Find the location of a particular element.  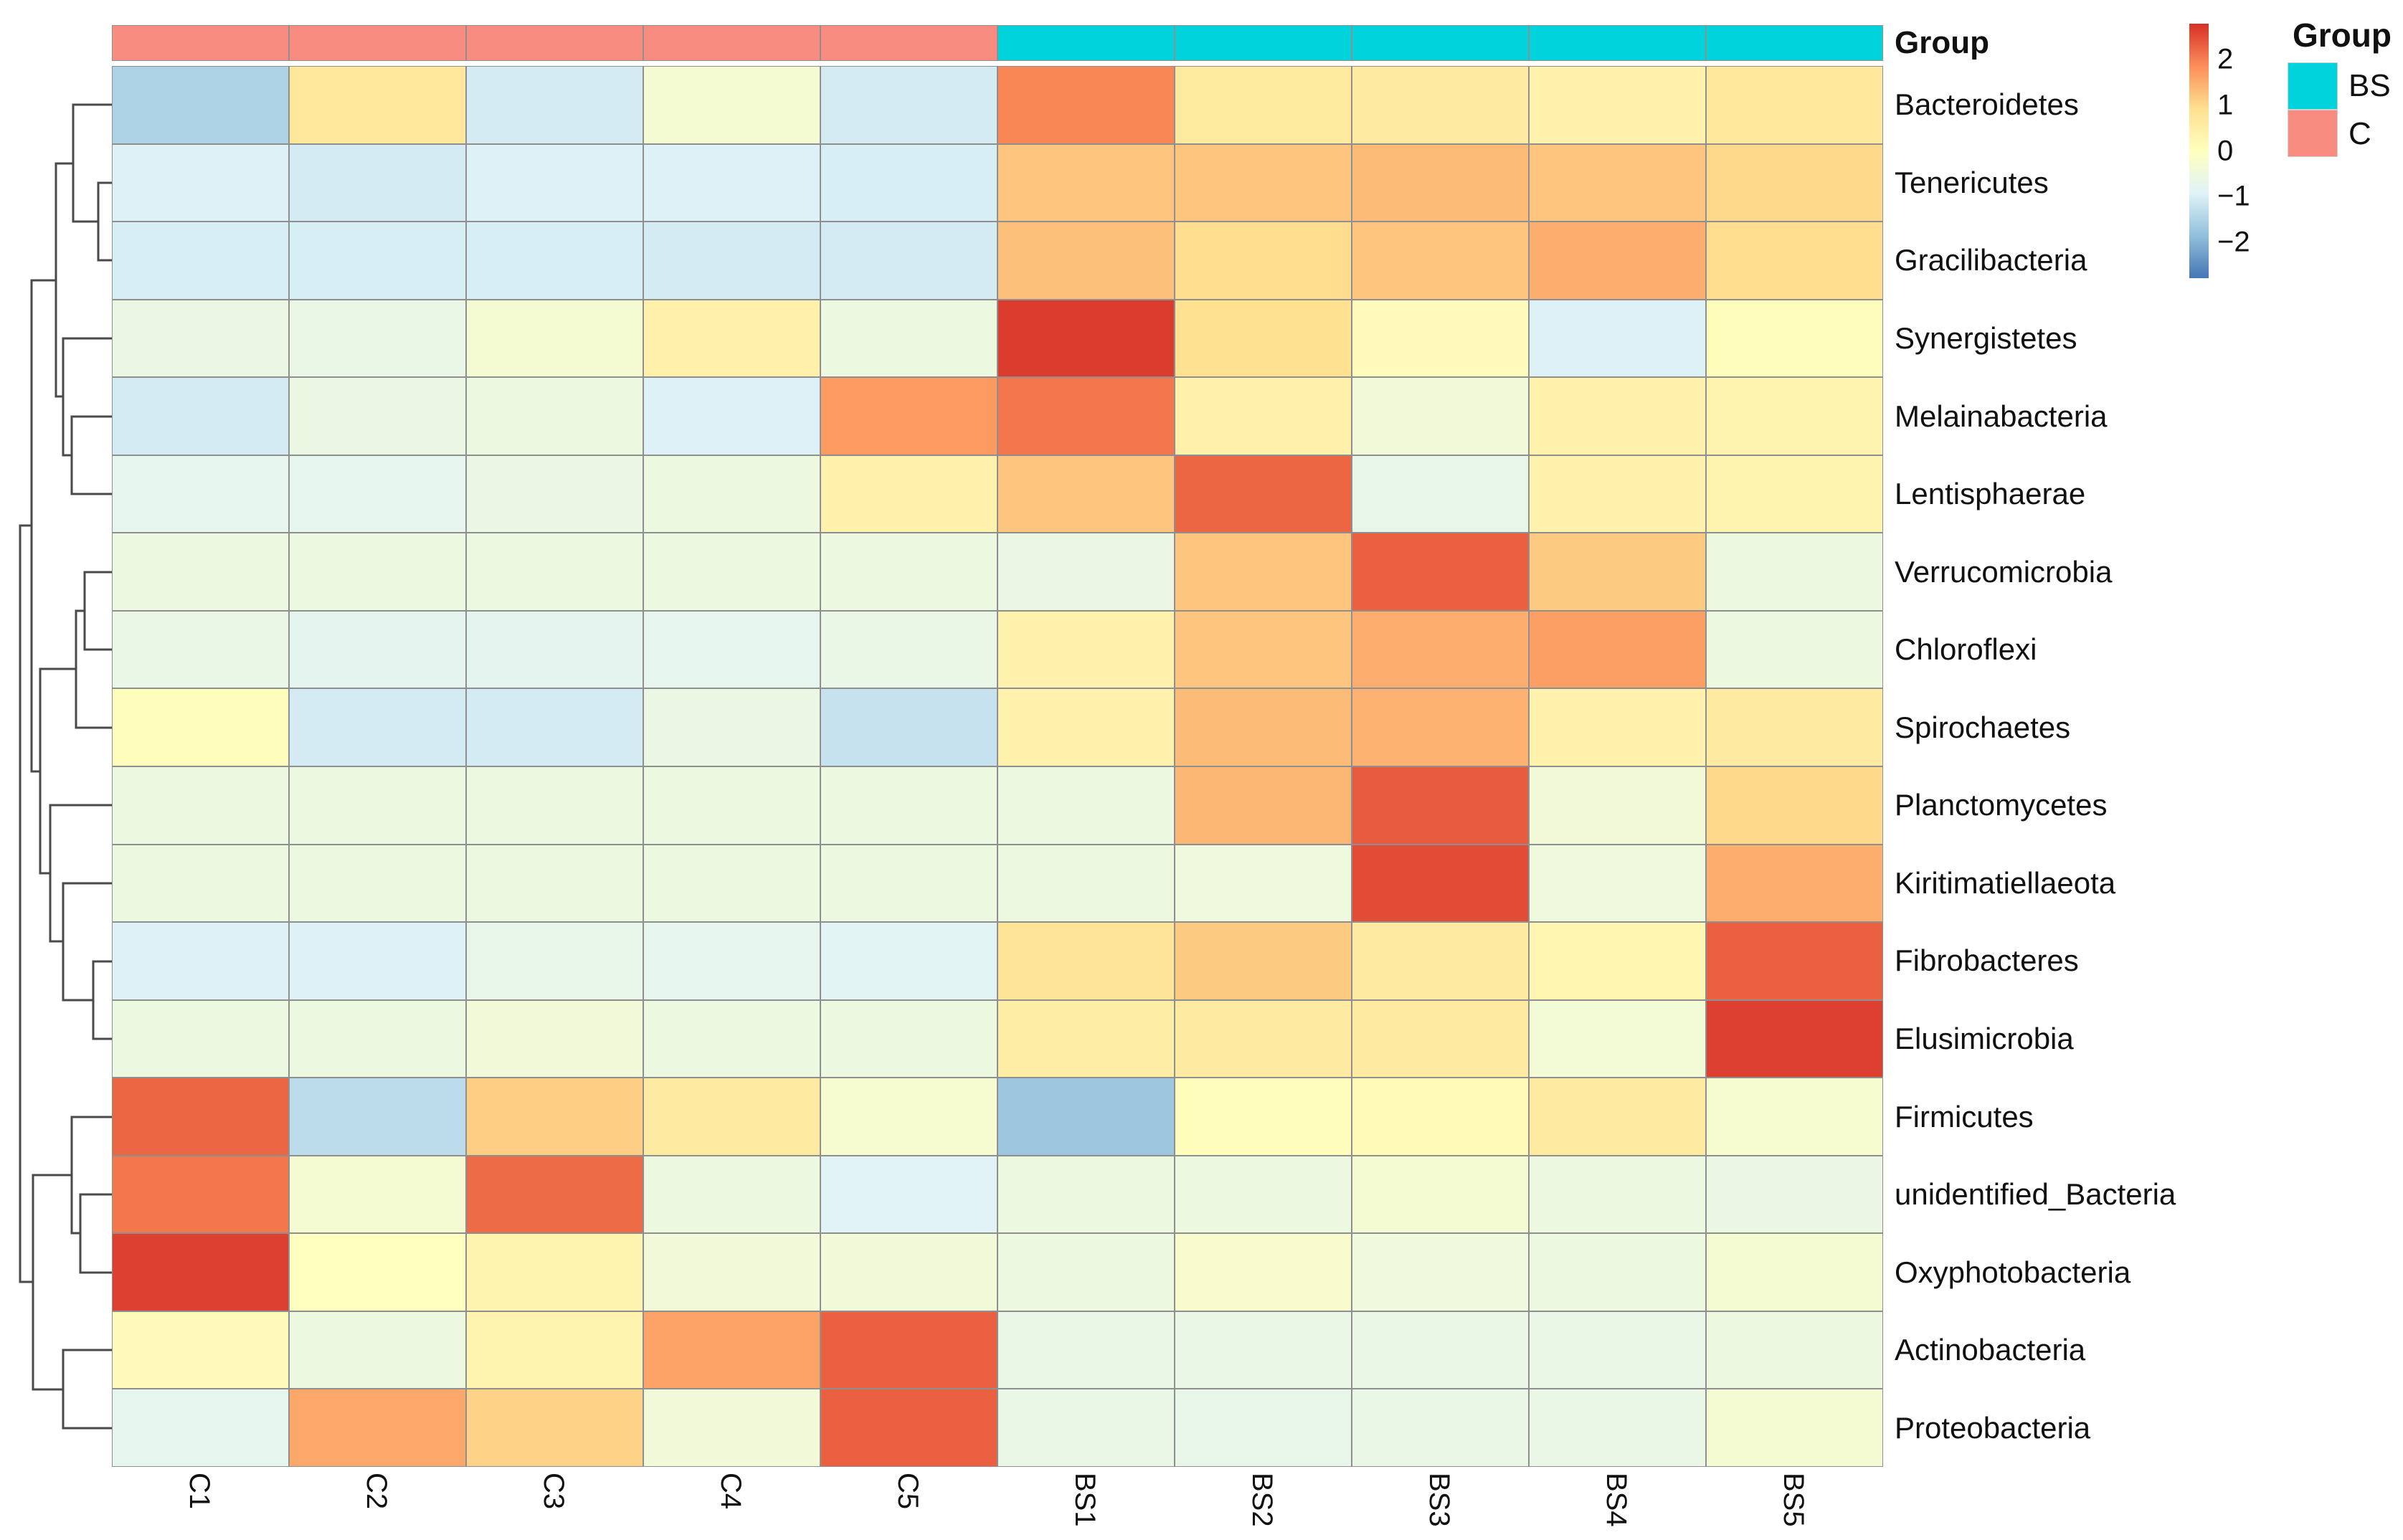

annotation-cell-bs2 is located at coordinates (1264, 43).